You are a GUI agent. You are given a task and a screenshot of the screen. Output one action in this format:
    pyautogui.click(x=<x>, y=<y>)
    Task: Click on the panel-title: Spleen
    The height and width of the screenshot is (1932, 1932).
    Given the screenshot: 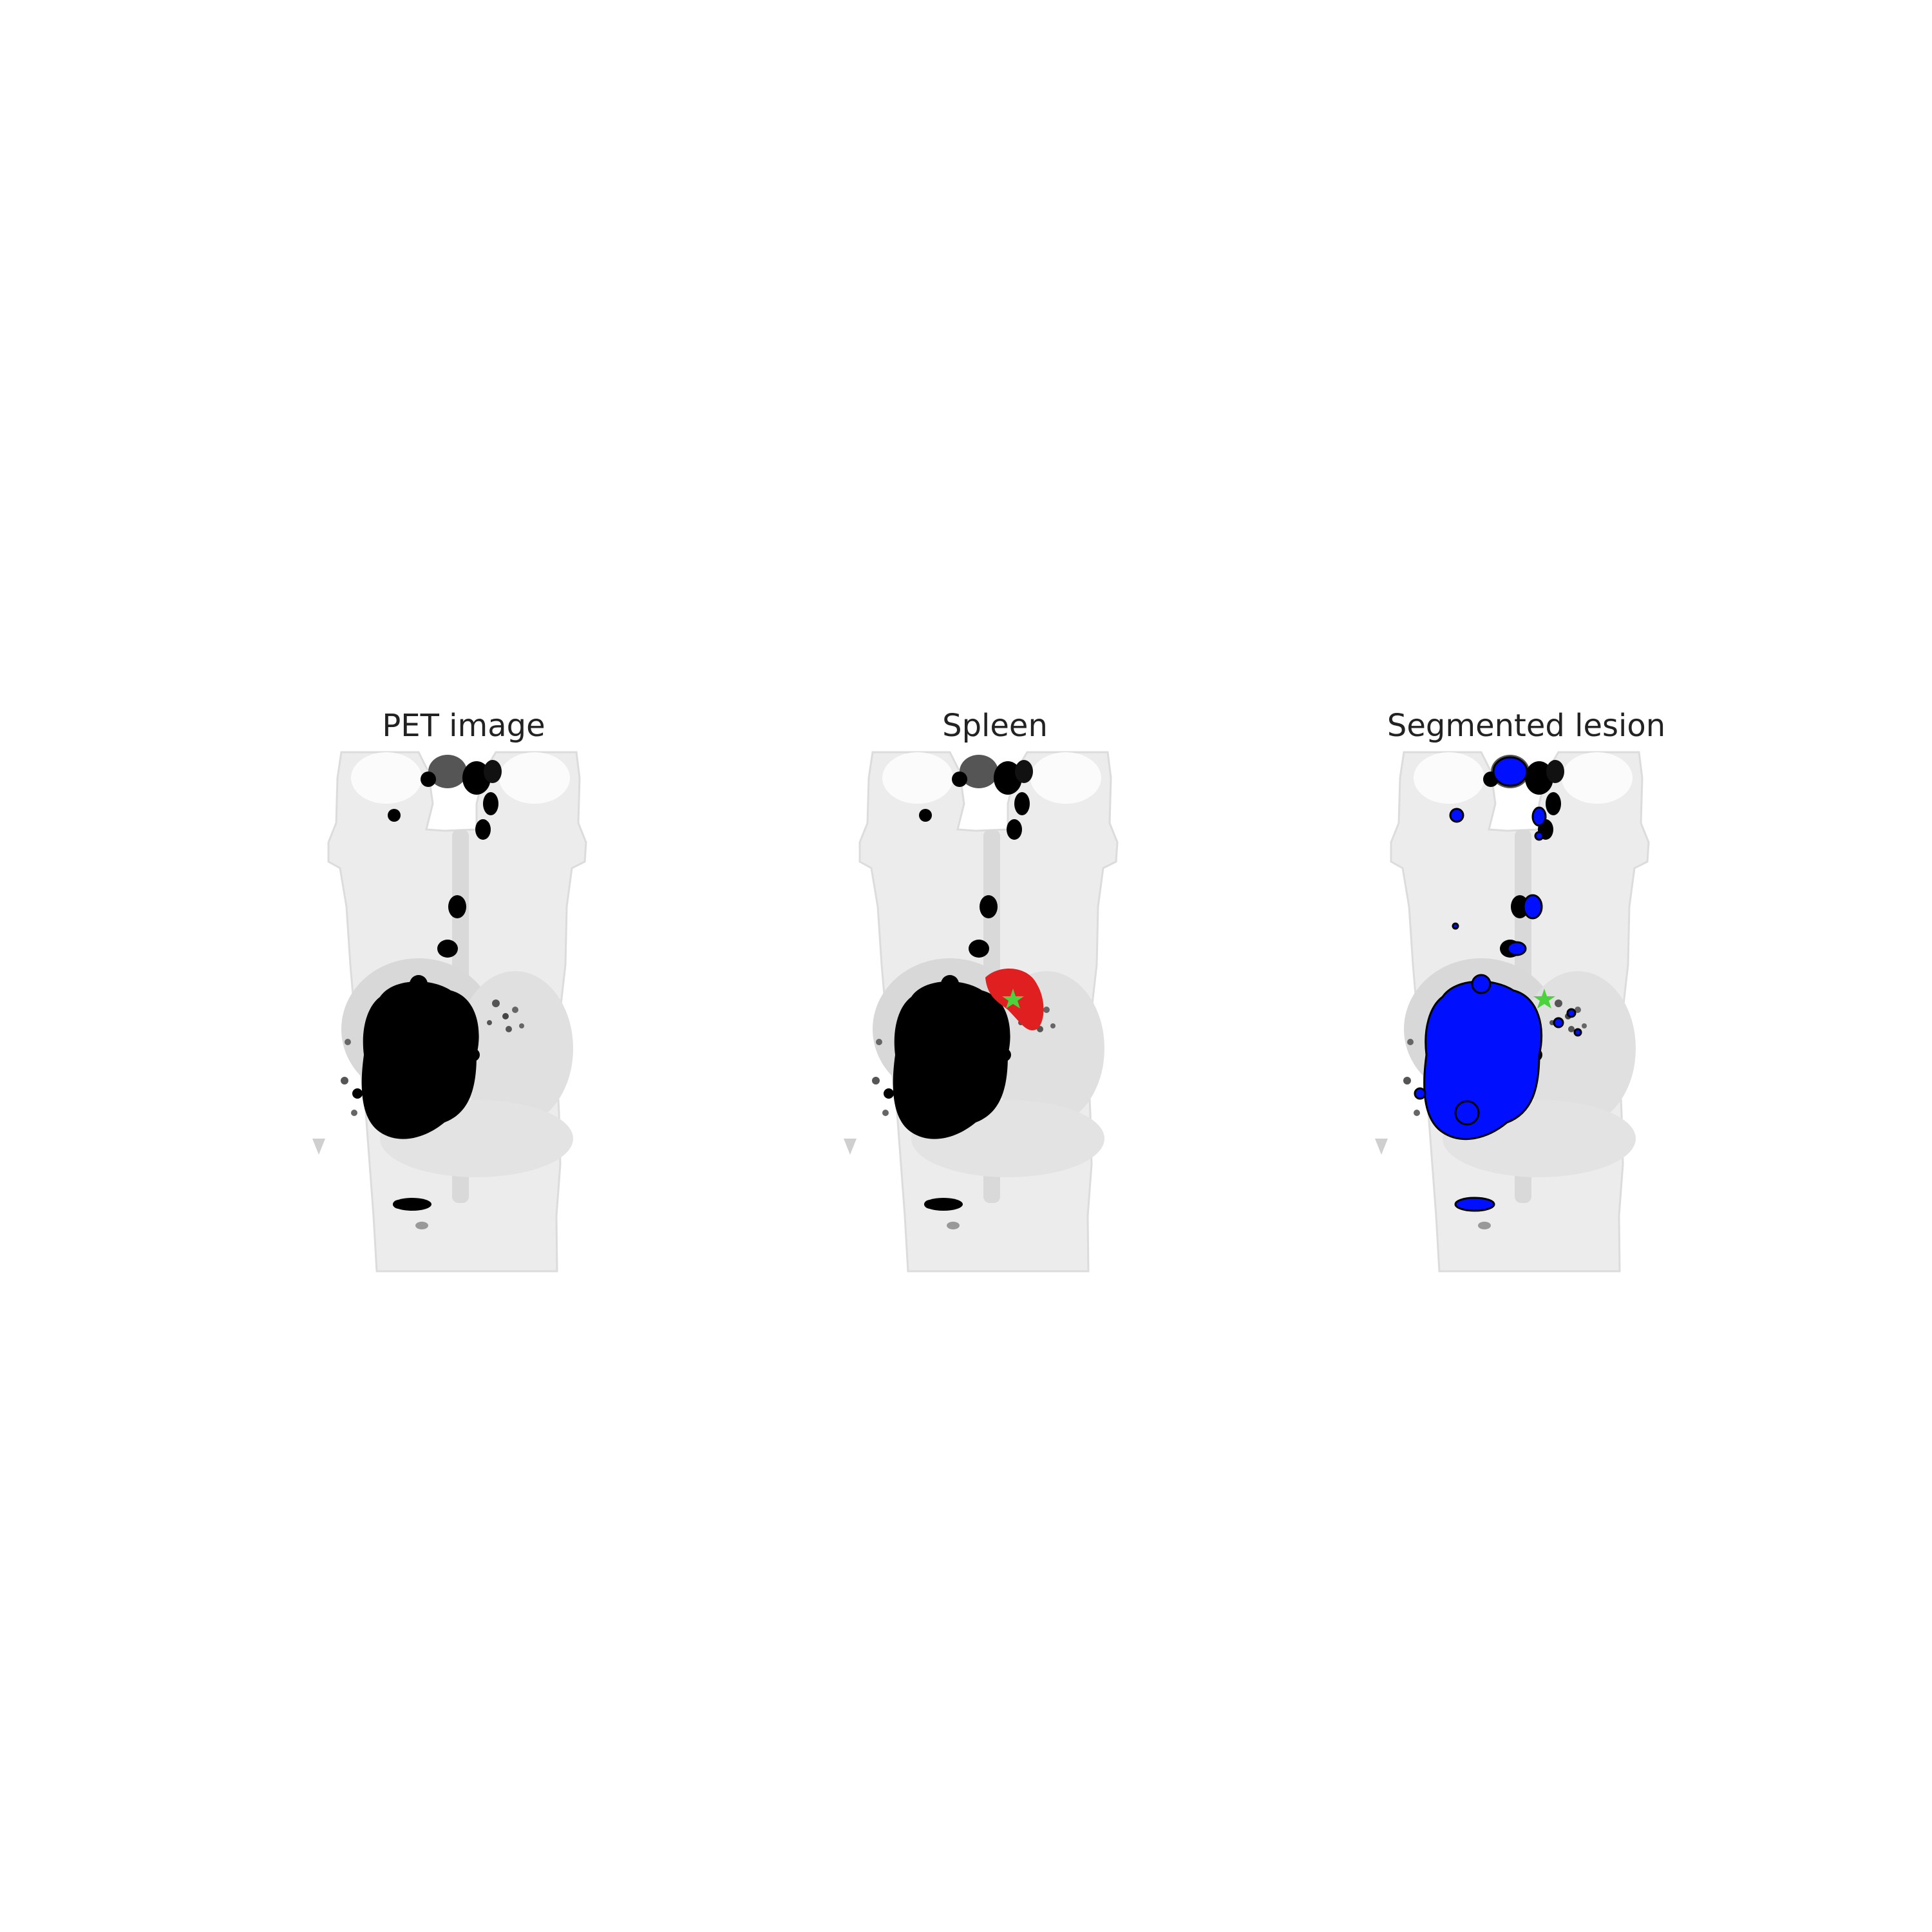 What is the action you would take?
    pyautogui.click(x=995, y=726)
    